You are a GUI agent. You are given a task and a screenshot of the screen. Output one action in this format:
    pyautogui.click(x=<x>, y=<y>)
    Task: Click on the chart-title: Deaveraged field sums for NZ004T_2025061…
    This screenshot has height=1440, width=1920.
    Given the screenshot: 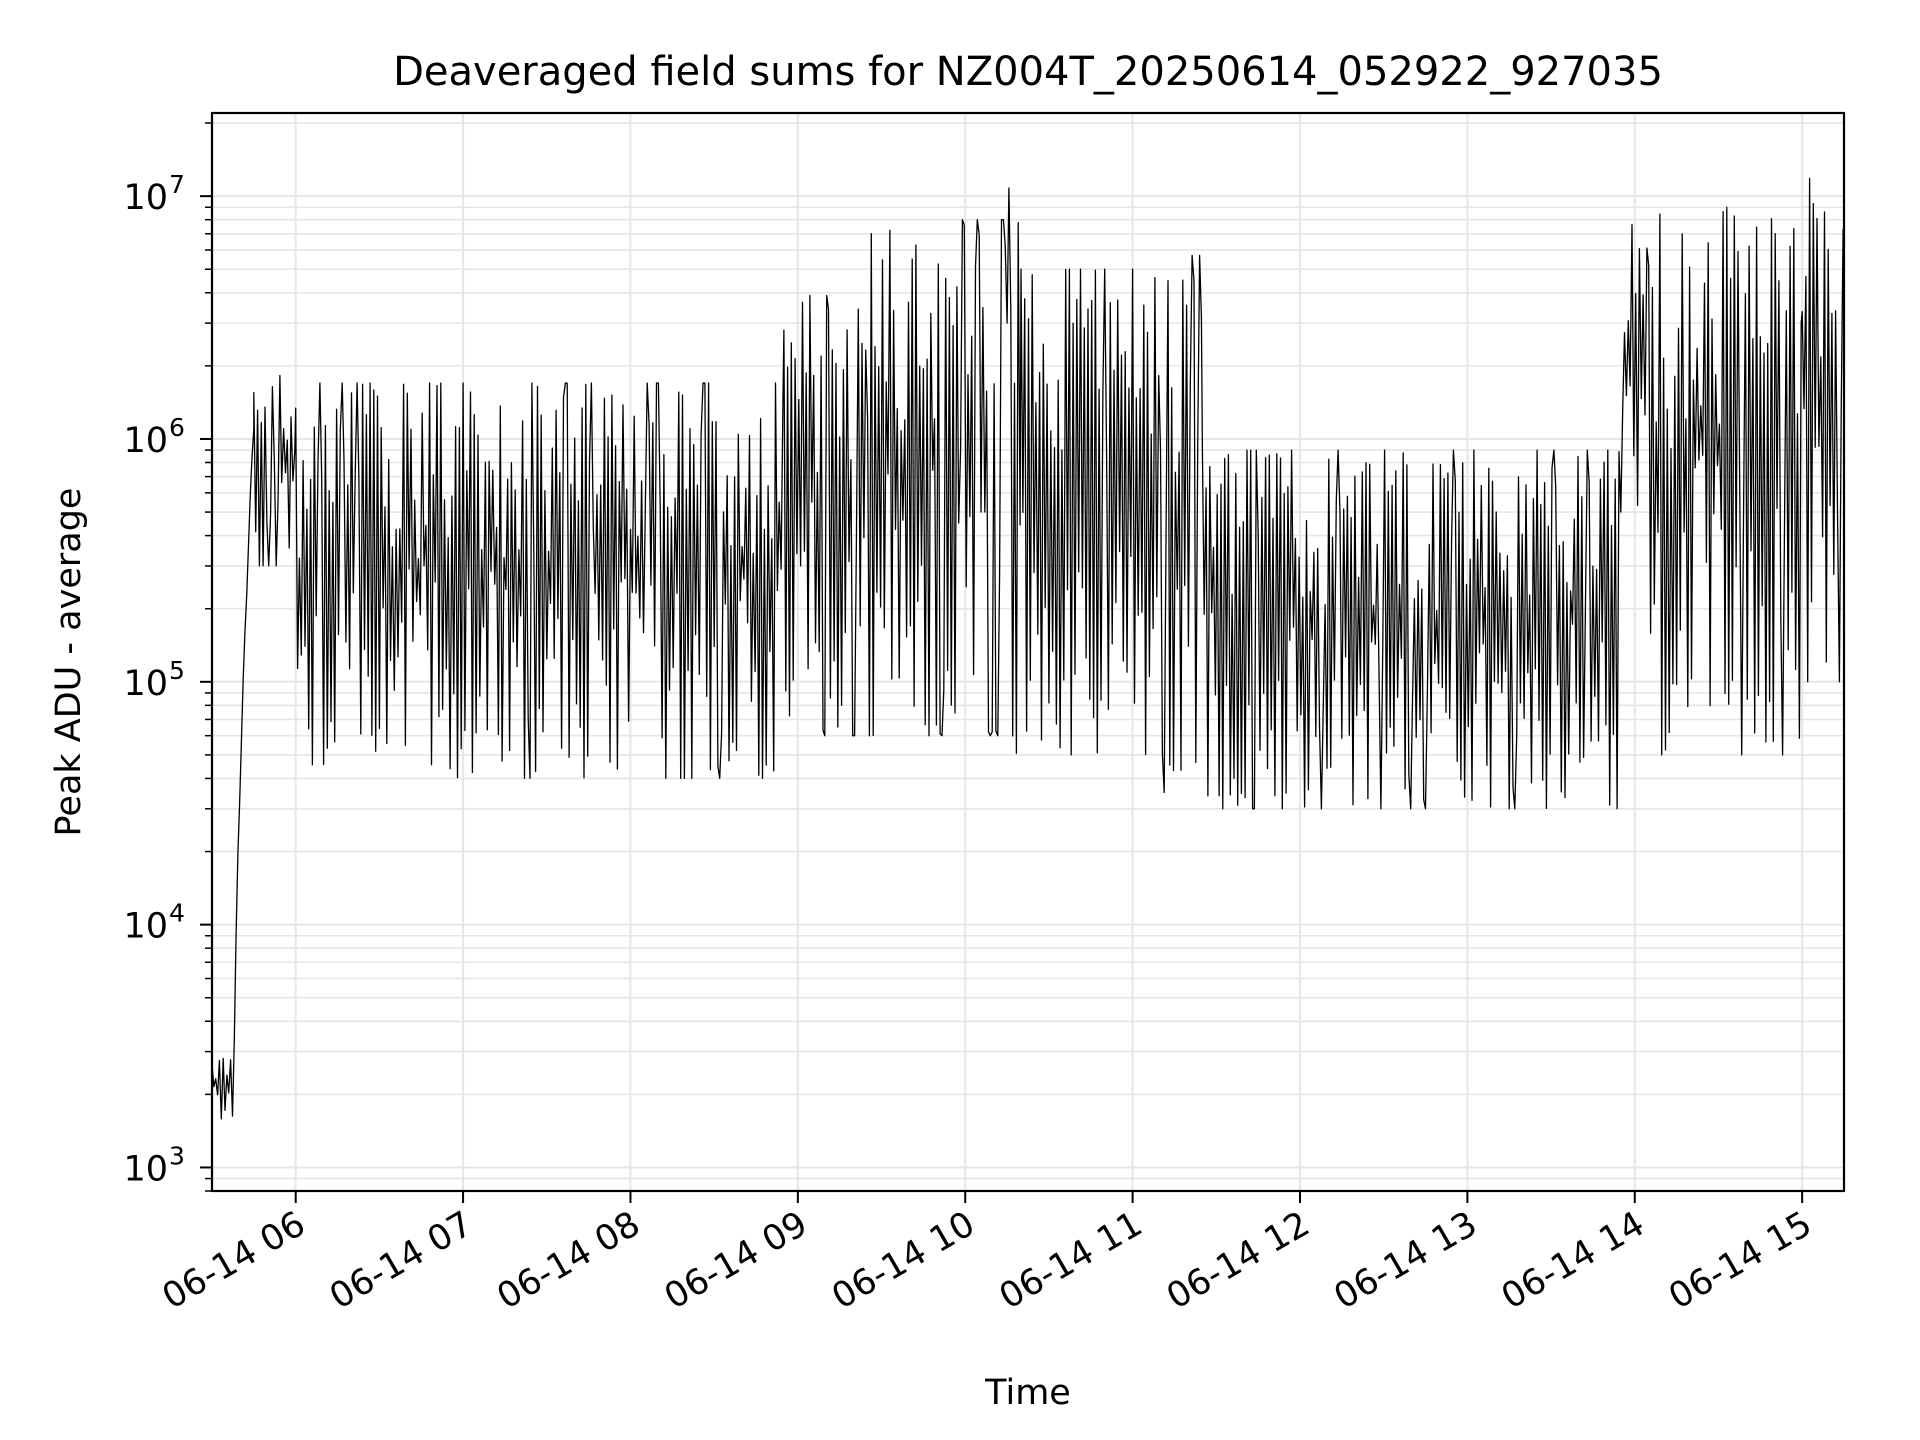 What is the action you would take?
    pyautogui.click(x=1028, y=72)
    